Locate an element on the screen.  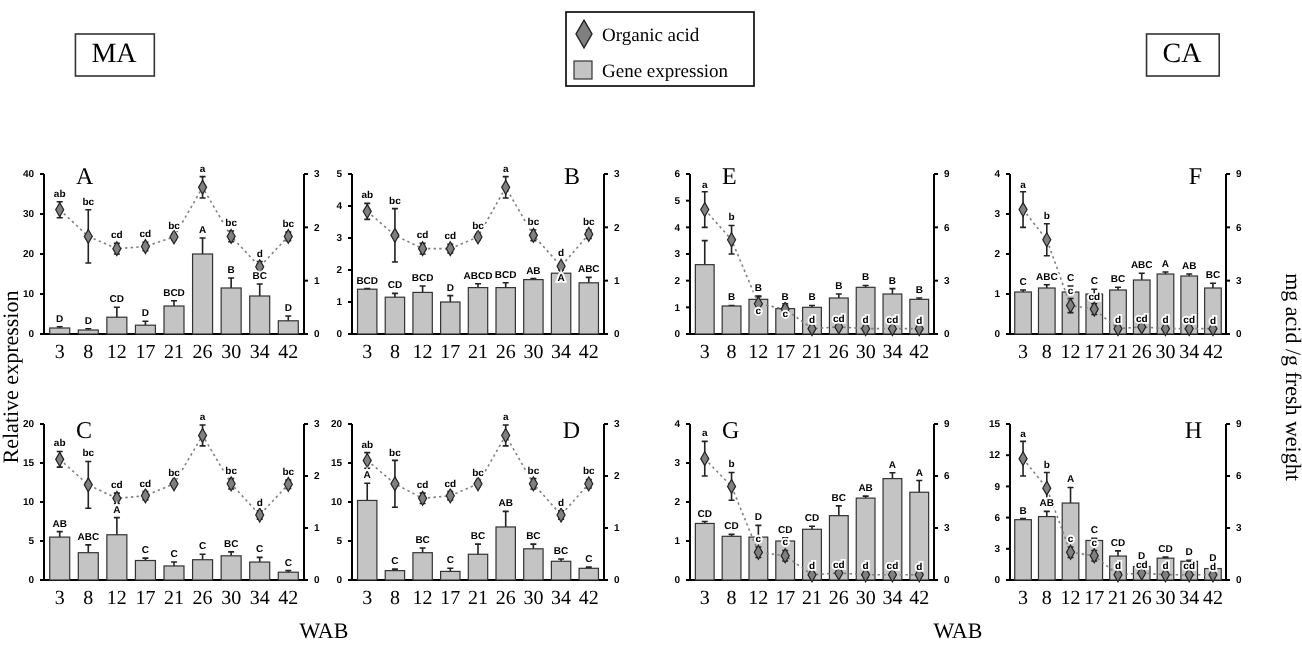
chart-title: C is located at coordinates (84, 430).